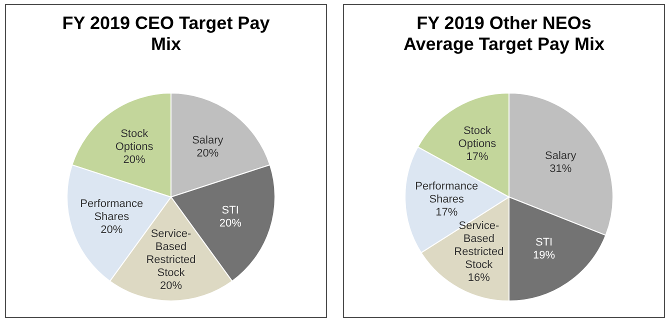 The width and height of the screenshot is (670, 322). Describe the element at coordinates (561, 168) in the screenshot. I see `data-label: 31%` at that location.